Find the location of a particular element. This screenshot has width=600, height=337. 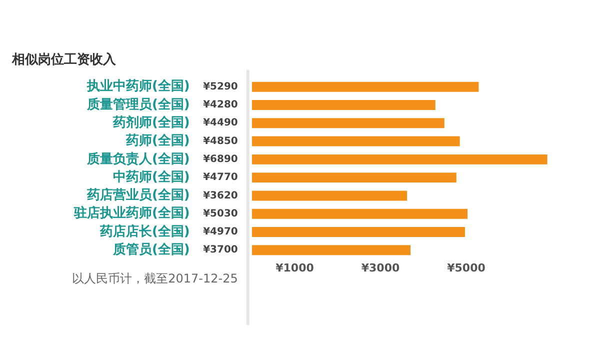

data-label: ¥5290 is located at coordinates (220, 86).